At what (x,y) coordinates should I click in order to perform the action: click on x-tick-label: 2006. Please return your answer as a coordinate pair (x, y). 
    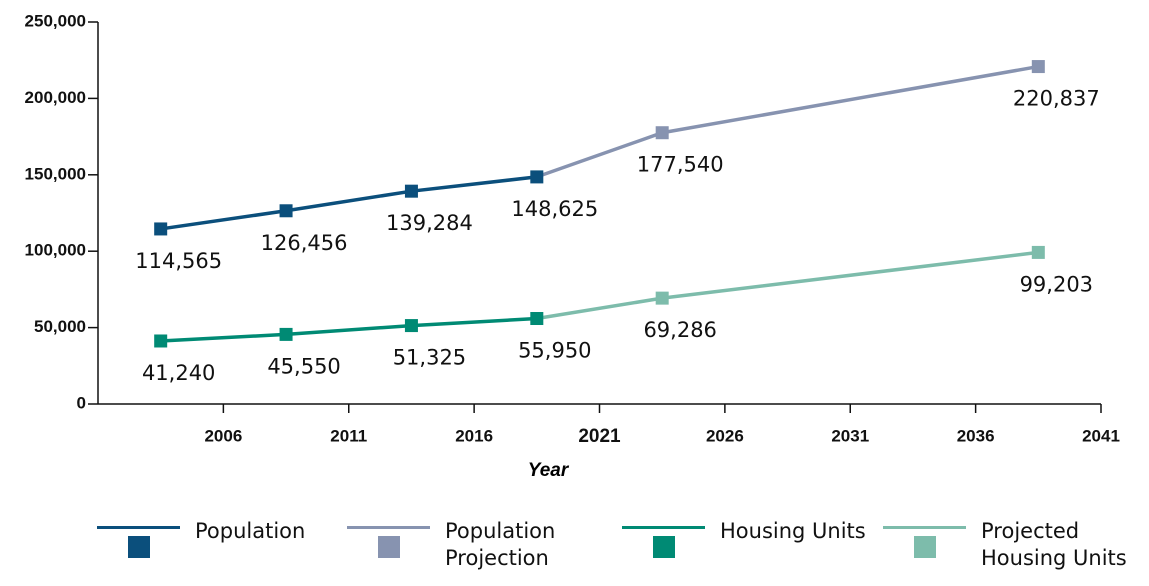
    Looking at the image, I should click on (223, 435).